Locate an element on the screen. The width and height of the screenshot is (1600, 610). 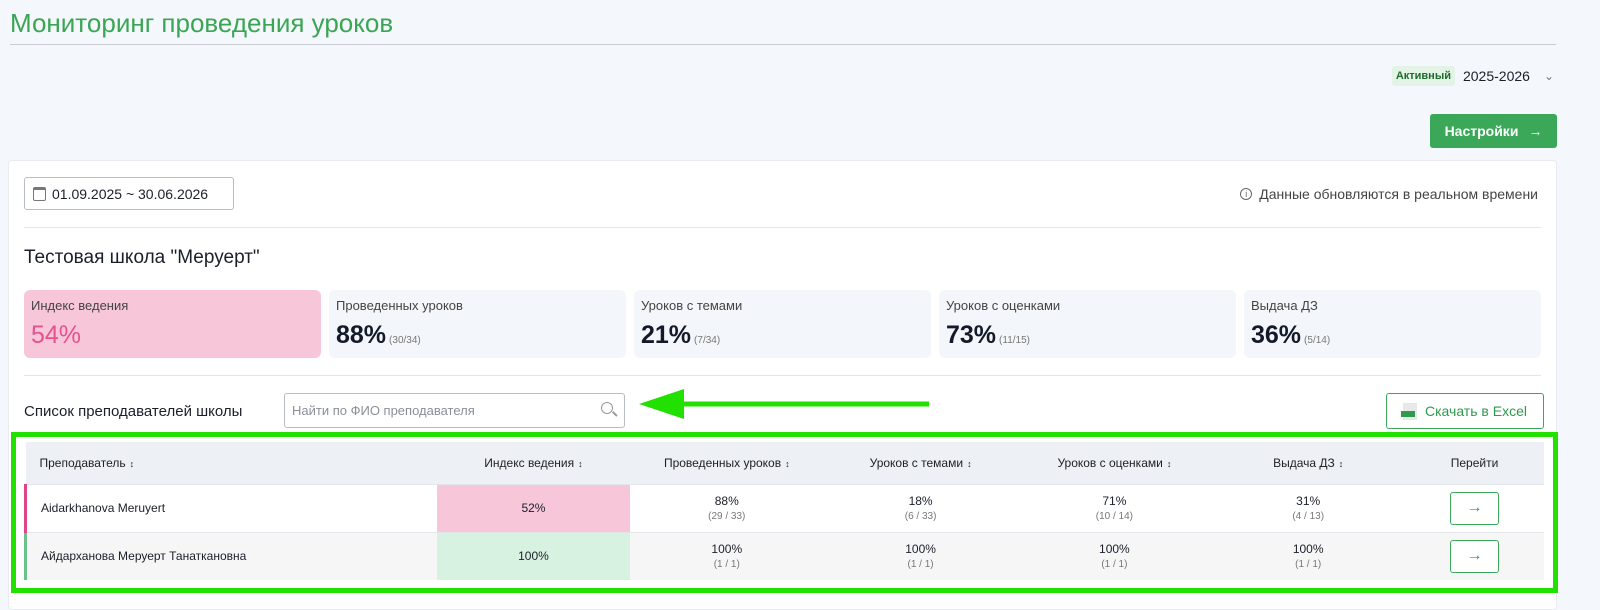
stat-sub: (11/15) is located at coordinates (1014, 340).